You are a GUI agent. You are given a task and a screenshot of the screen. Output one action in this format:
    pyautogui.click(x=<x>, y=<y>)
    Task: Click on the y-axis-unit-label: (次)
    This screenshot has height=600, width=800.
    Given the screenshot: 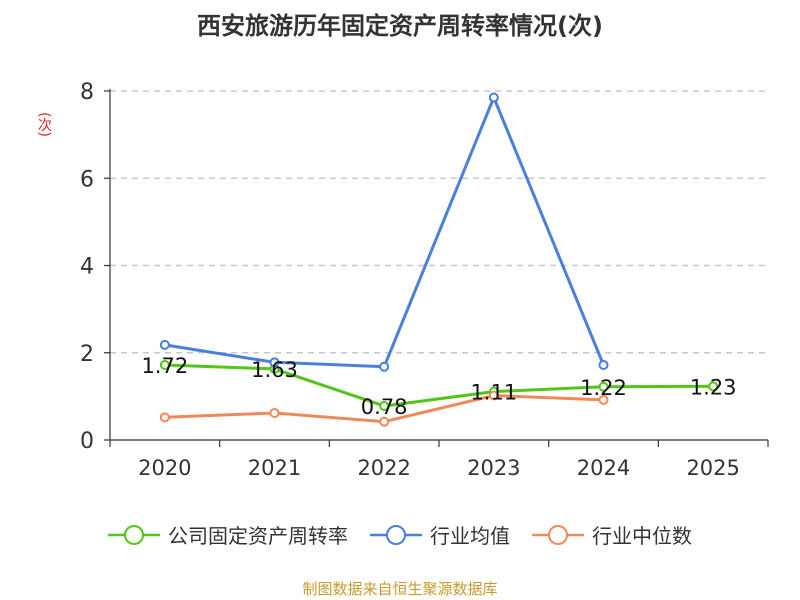 What is the action you would take?
    pyautogui.click(x=44, y=124)
    